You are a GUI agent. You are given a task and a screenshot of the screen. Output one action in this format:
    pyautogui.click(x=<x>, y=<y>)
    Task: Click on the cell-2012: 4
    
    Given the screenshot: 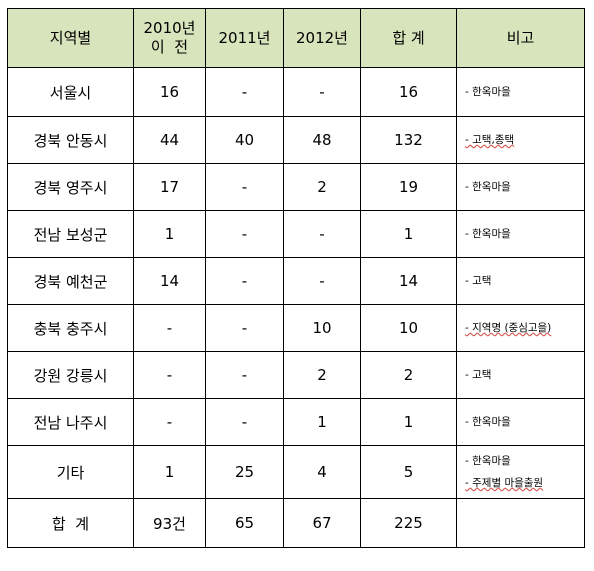 What is the action you would take?
    pyautogui.click(x=322, y=472)
    